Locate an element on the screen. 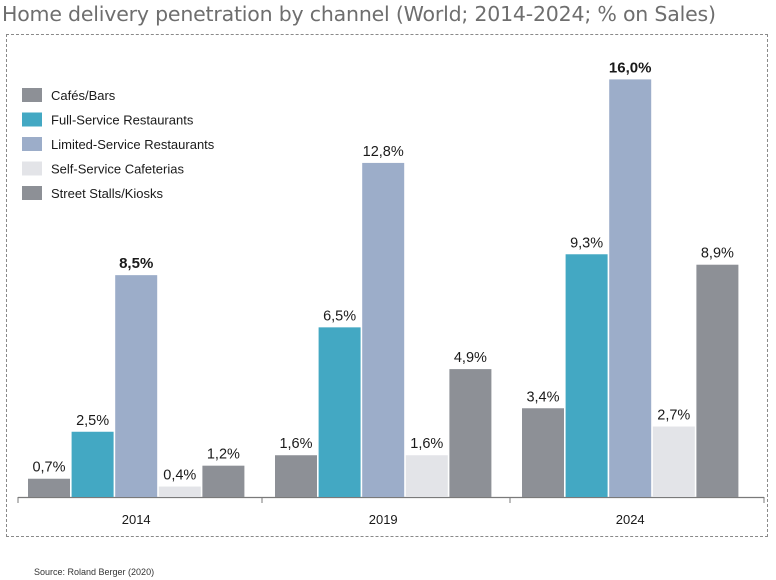  category-label-2014: 2014 is located at coordinates (136, 519).